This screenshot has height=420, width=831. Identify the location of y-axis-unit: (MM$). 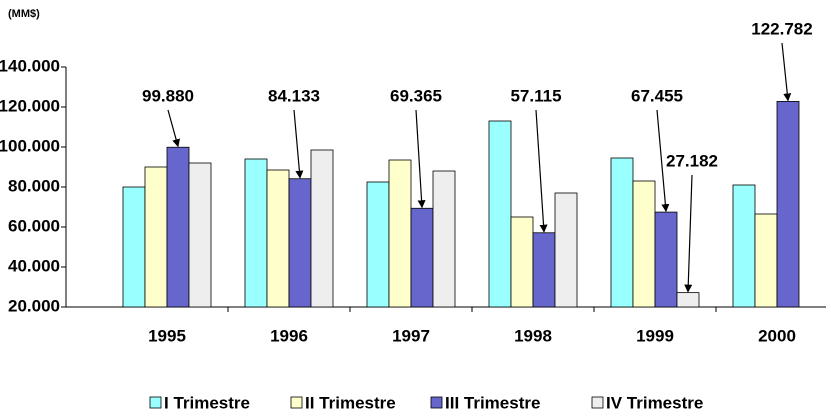
(24, 14).